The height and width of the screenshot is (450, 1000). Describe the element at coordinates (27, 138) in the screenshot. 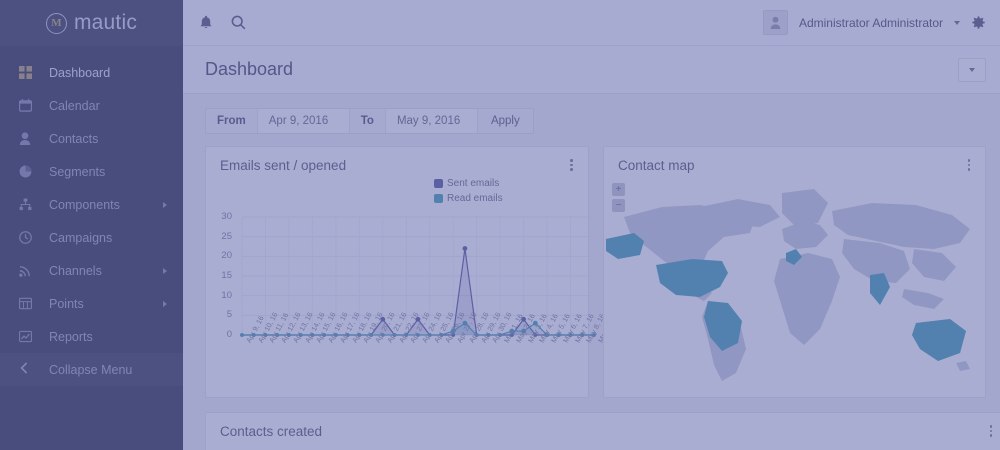

I see `person-icon` at that location.